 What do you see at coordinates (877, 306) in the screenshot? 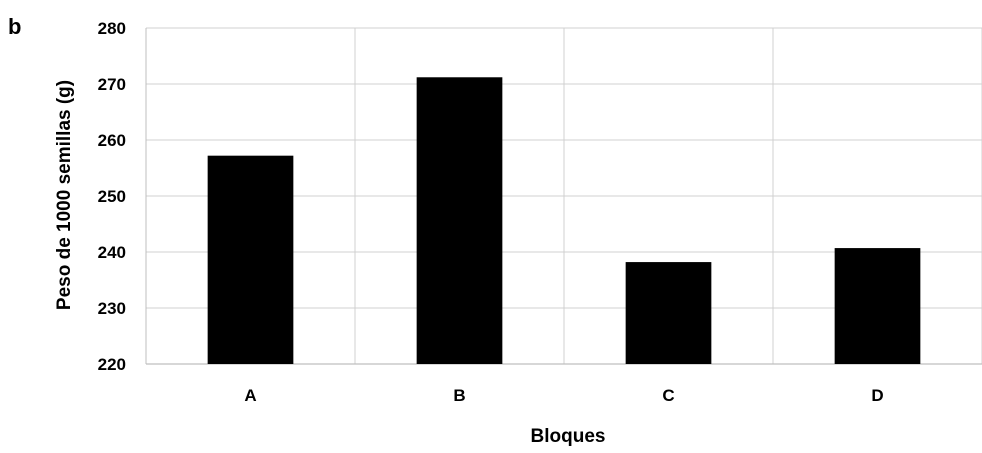
I see `bar-d` at bounding box center [877, 306].